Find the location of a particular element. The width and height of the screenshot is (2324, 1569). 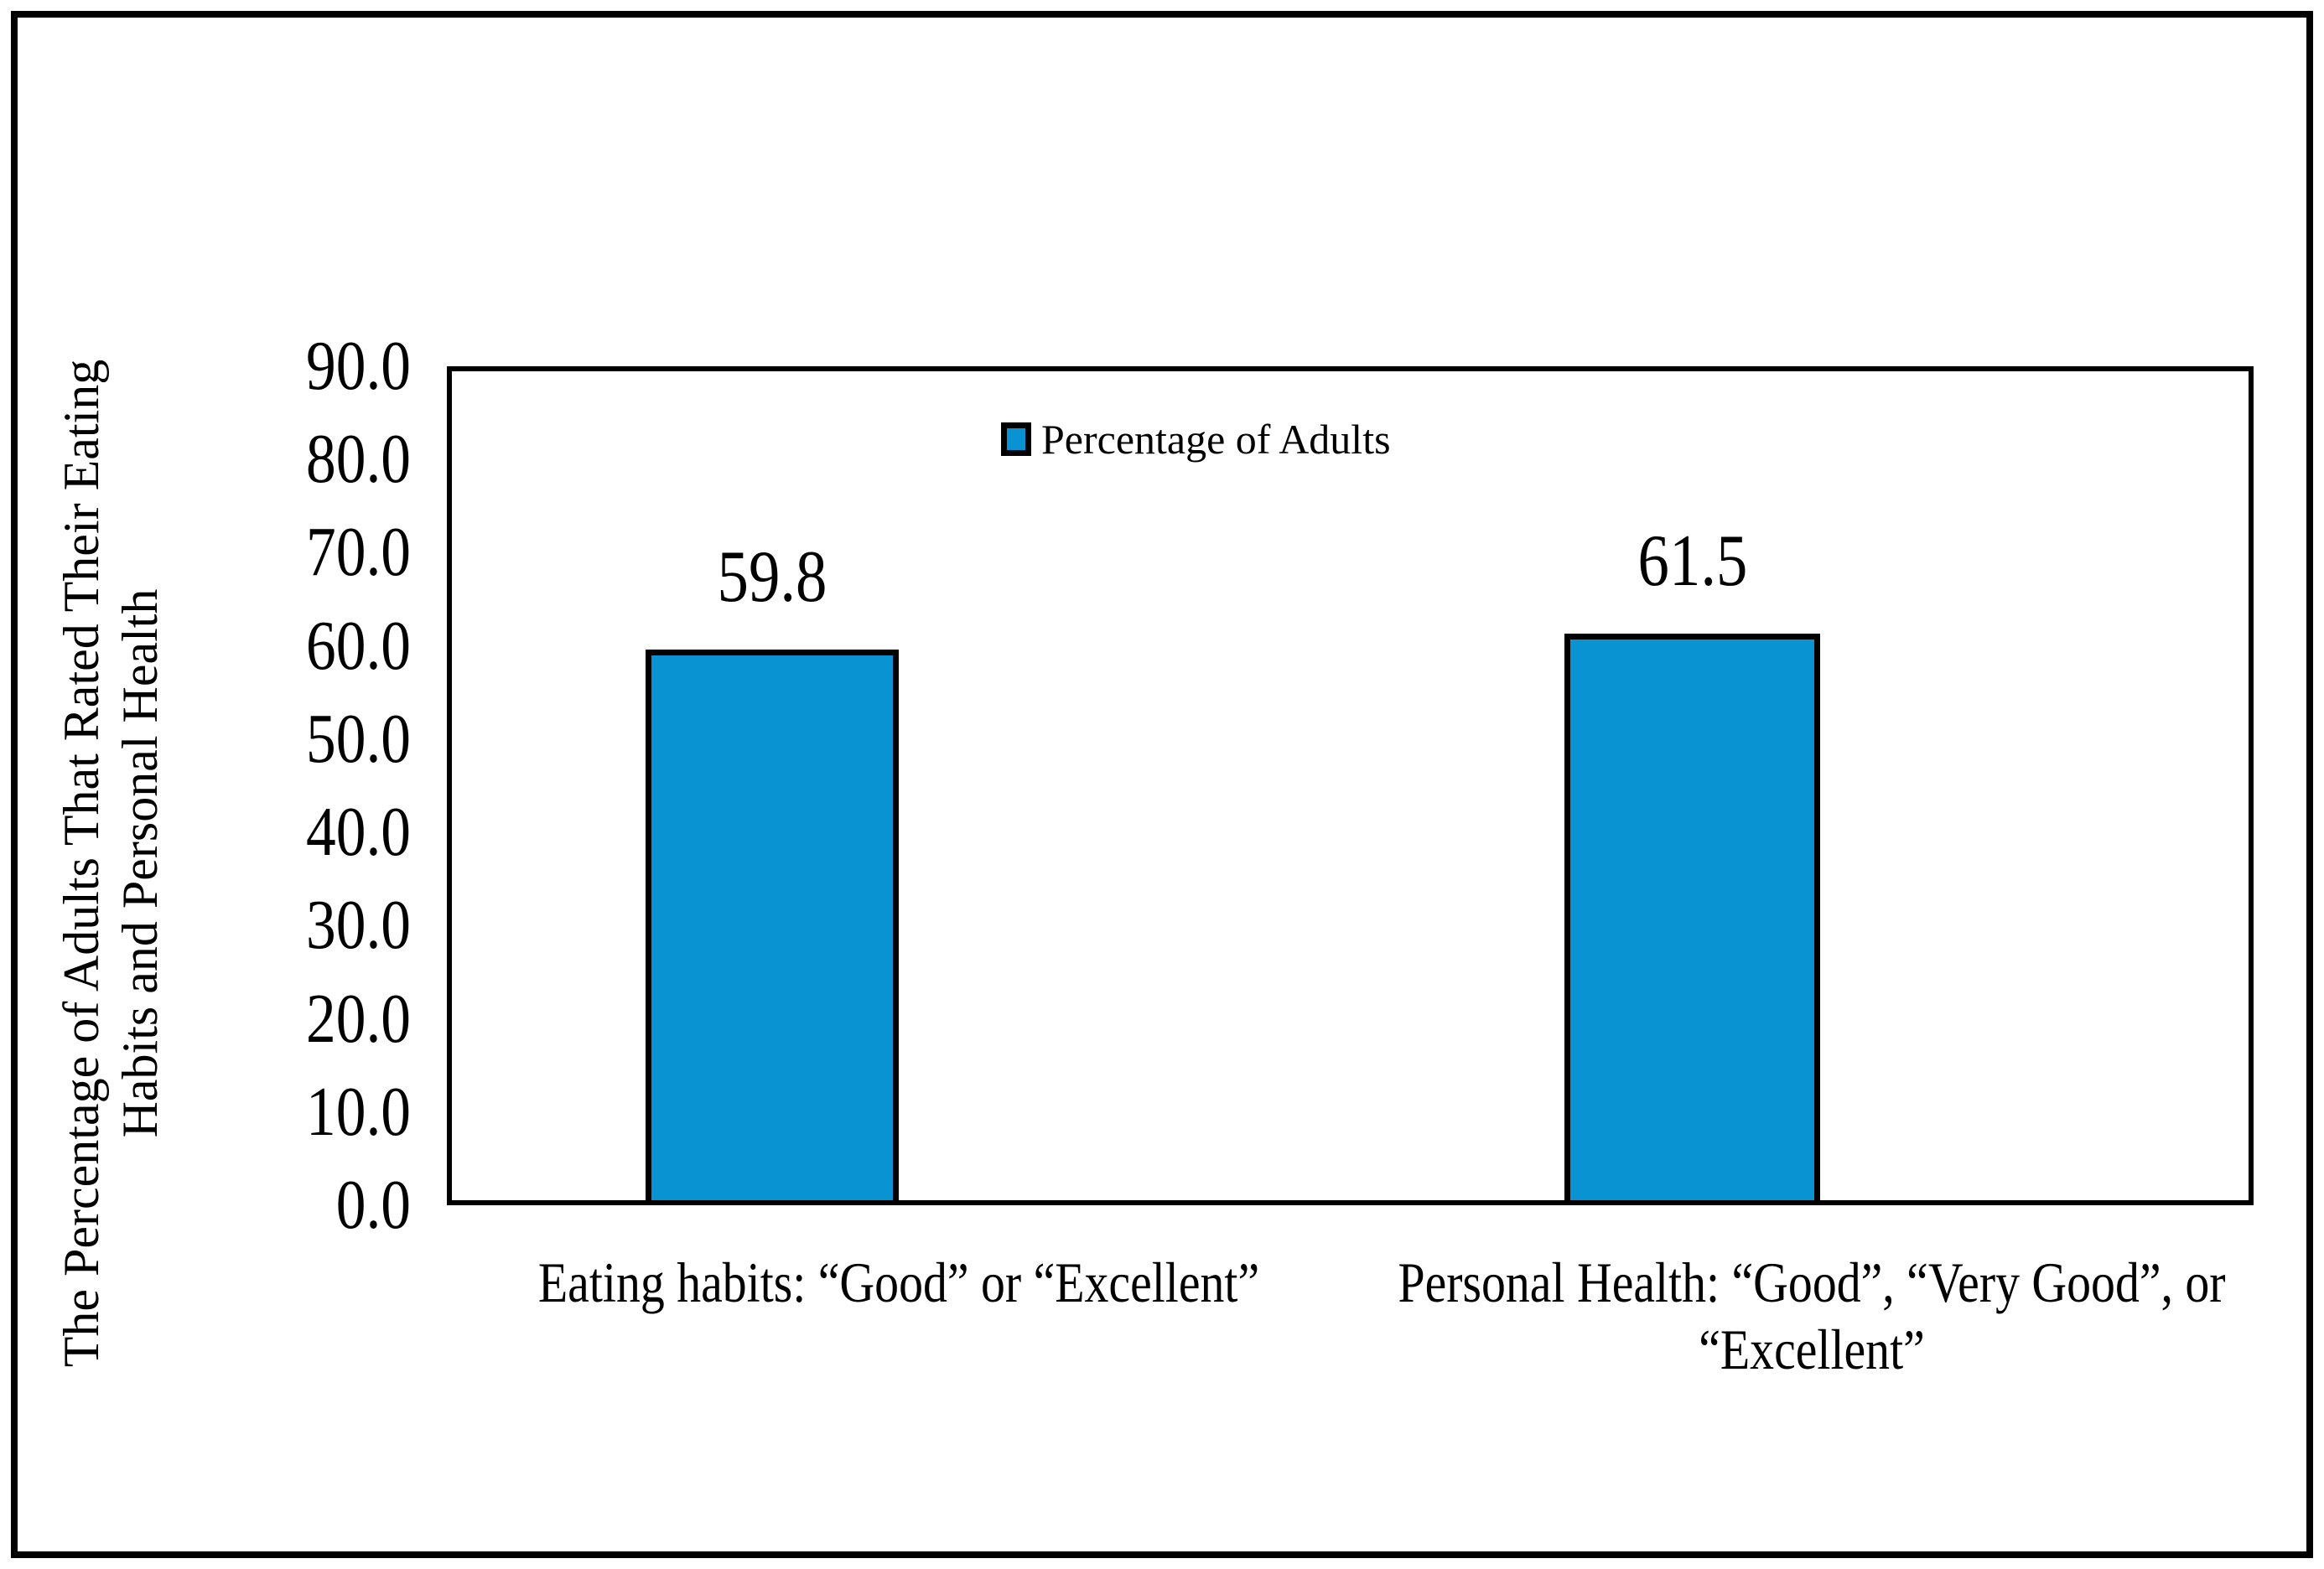

x-category-label-personal-health-line2: “Excellent” is located at coordinates (1812, 1349).